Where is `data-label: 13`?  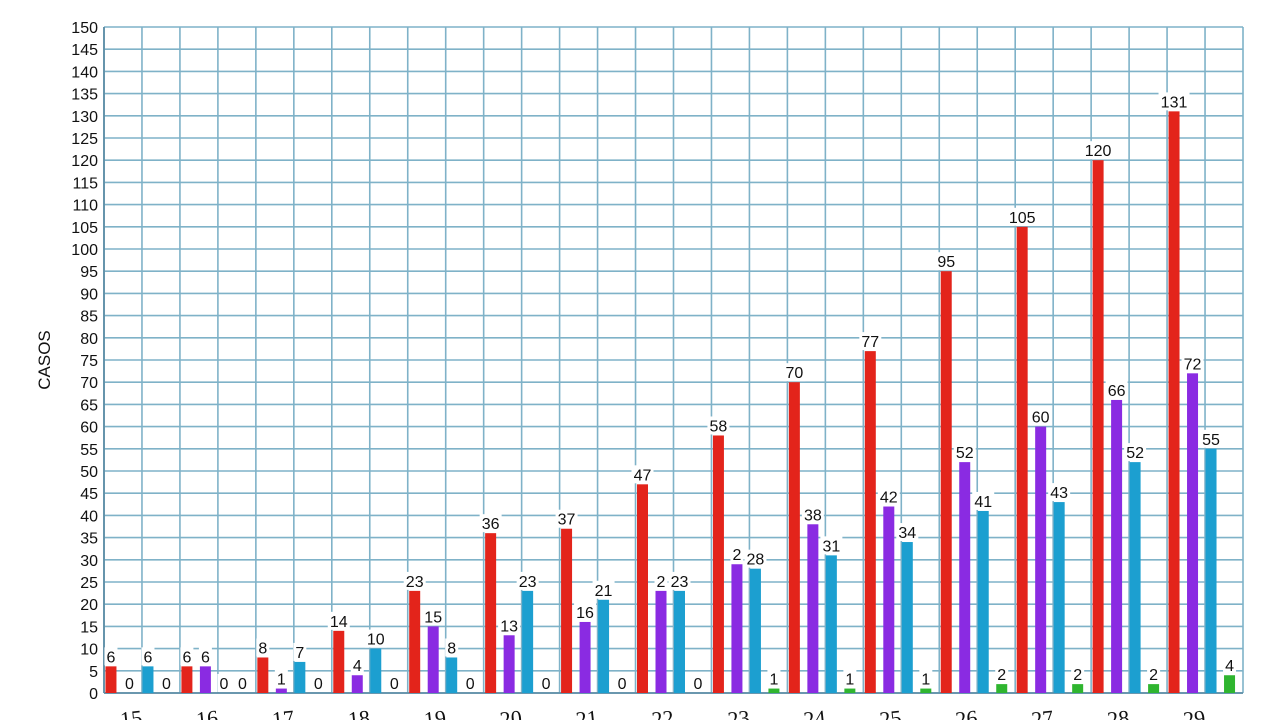 data-label: 13 is located at coordinates (509, 626).